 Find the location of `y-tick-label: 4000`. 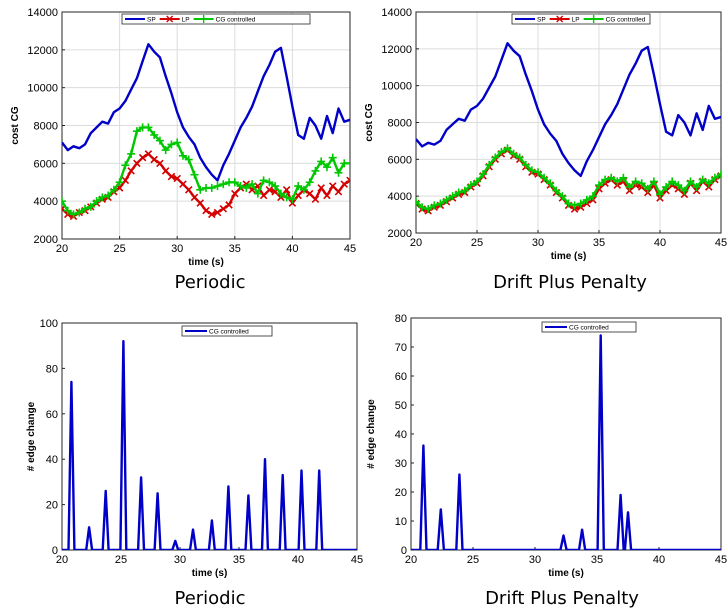

y-tick-label: 4000 is located at coordinates (400, 197).